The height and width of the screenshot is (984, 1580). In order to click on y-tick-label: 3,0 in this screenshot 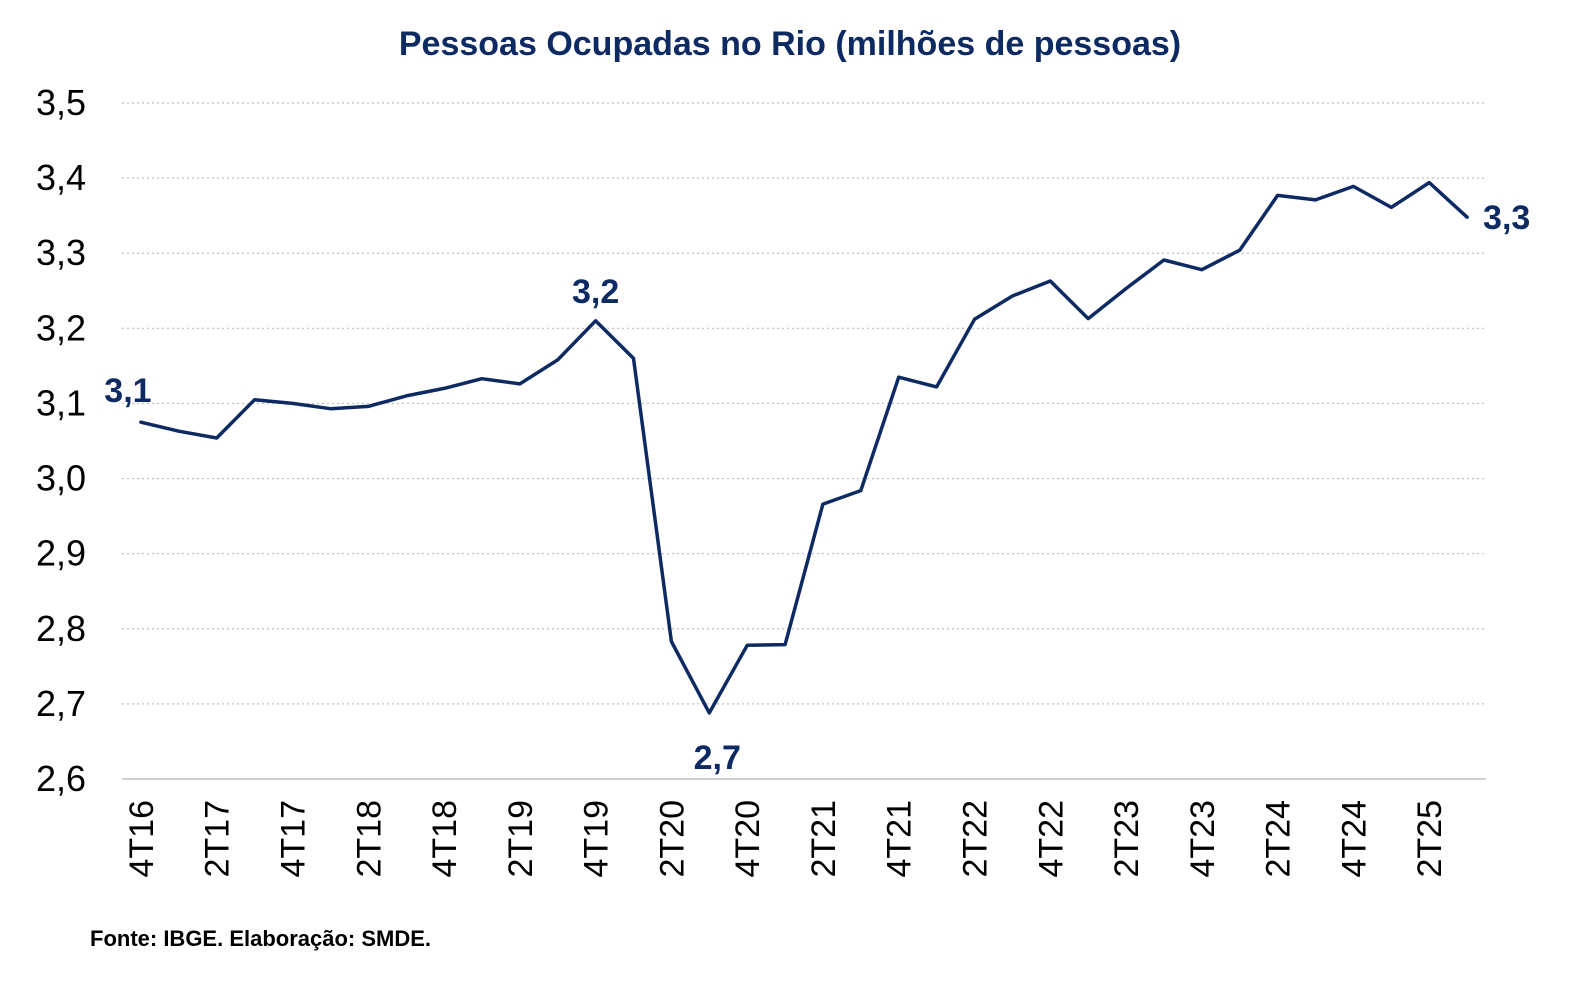, I will do `click(61, 478)`.